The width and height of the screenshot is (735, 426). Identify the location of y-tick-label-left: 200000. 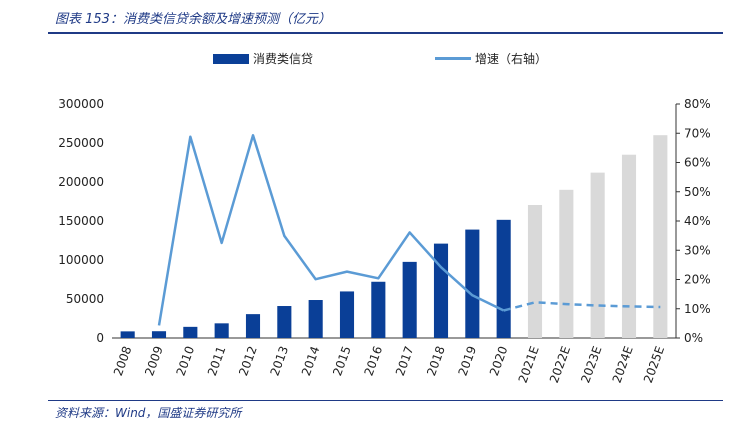
(81, 182).